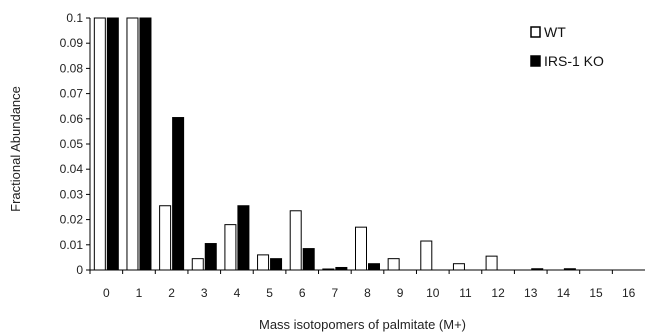 The width and height of the screenshot is (649, 334). Describe the element at coordinates (74, 18) in the screenshot. I see `y-tick-label: 0.1` at that location.